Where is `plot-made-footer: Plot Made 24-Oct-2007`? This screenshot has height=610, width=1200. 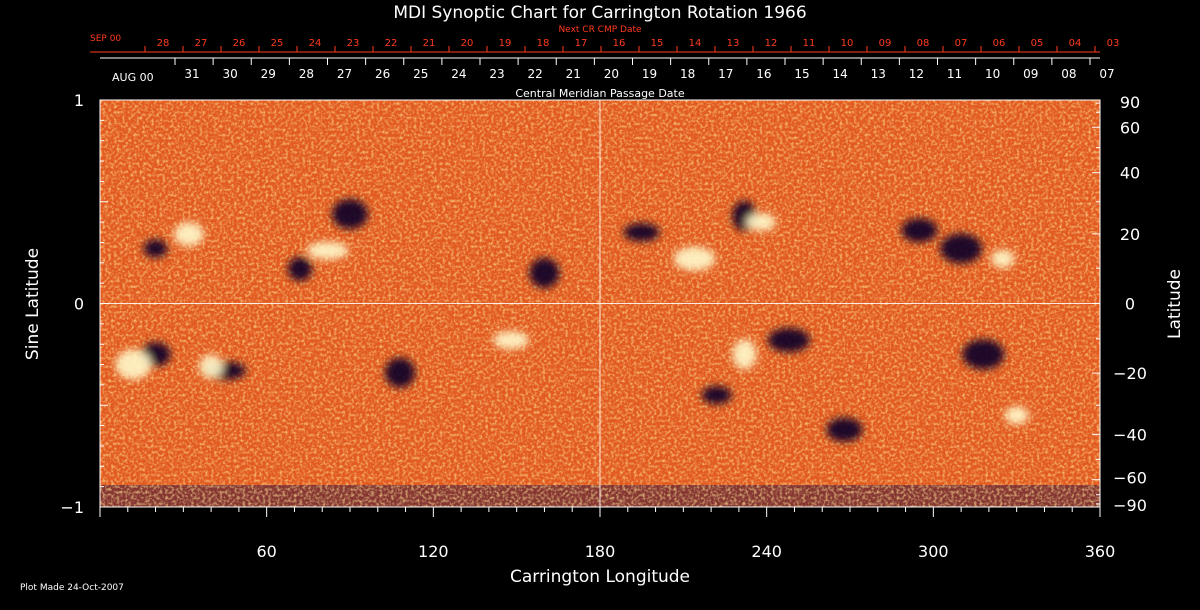 plot-made-footer: Plot Made 24-Oct-2007 is located at coordinates (72, 588).